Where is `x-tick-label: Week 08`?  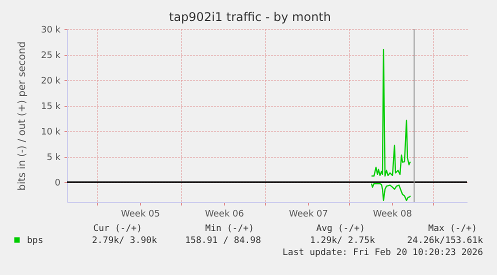 x-tick-label: Week 08 is located at coordinates (392, 215).